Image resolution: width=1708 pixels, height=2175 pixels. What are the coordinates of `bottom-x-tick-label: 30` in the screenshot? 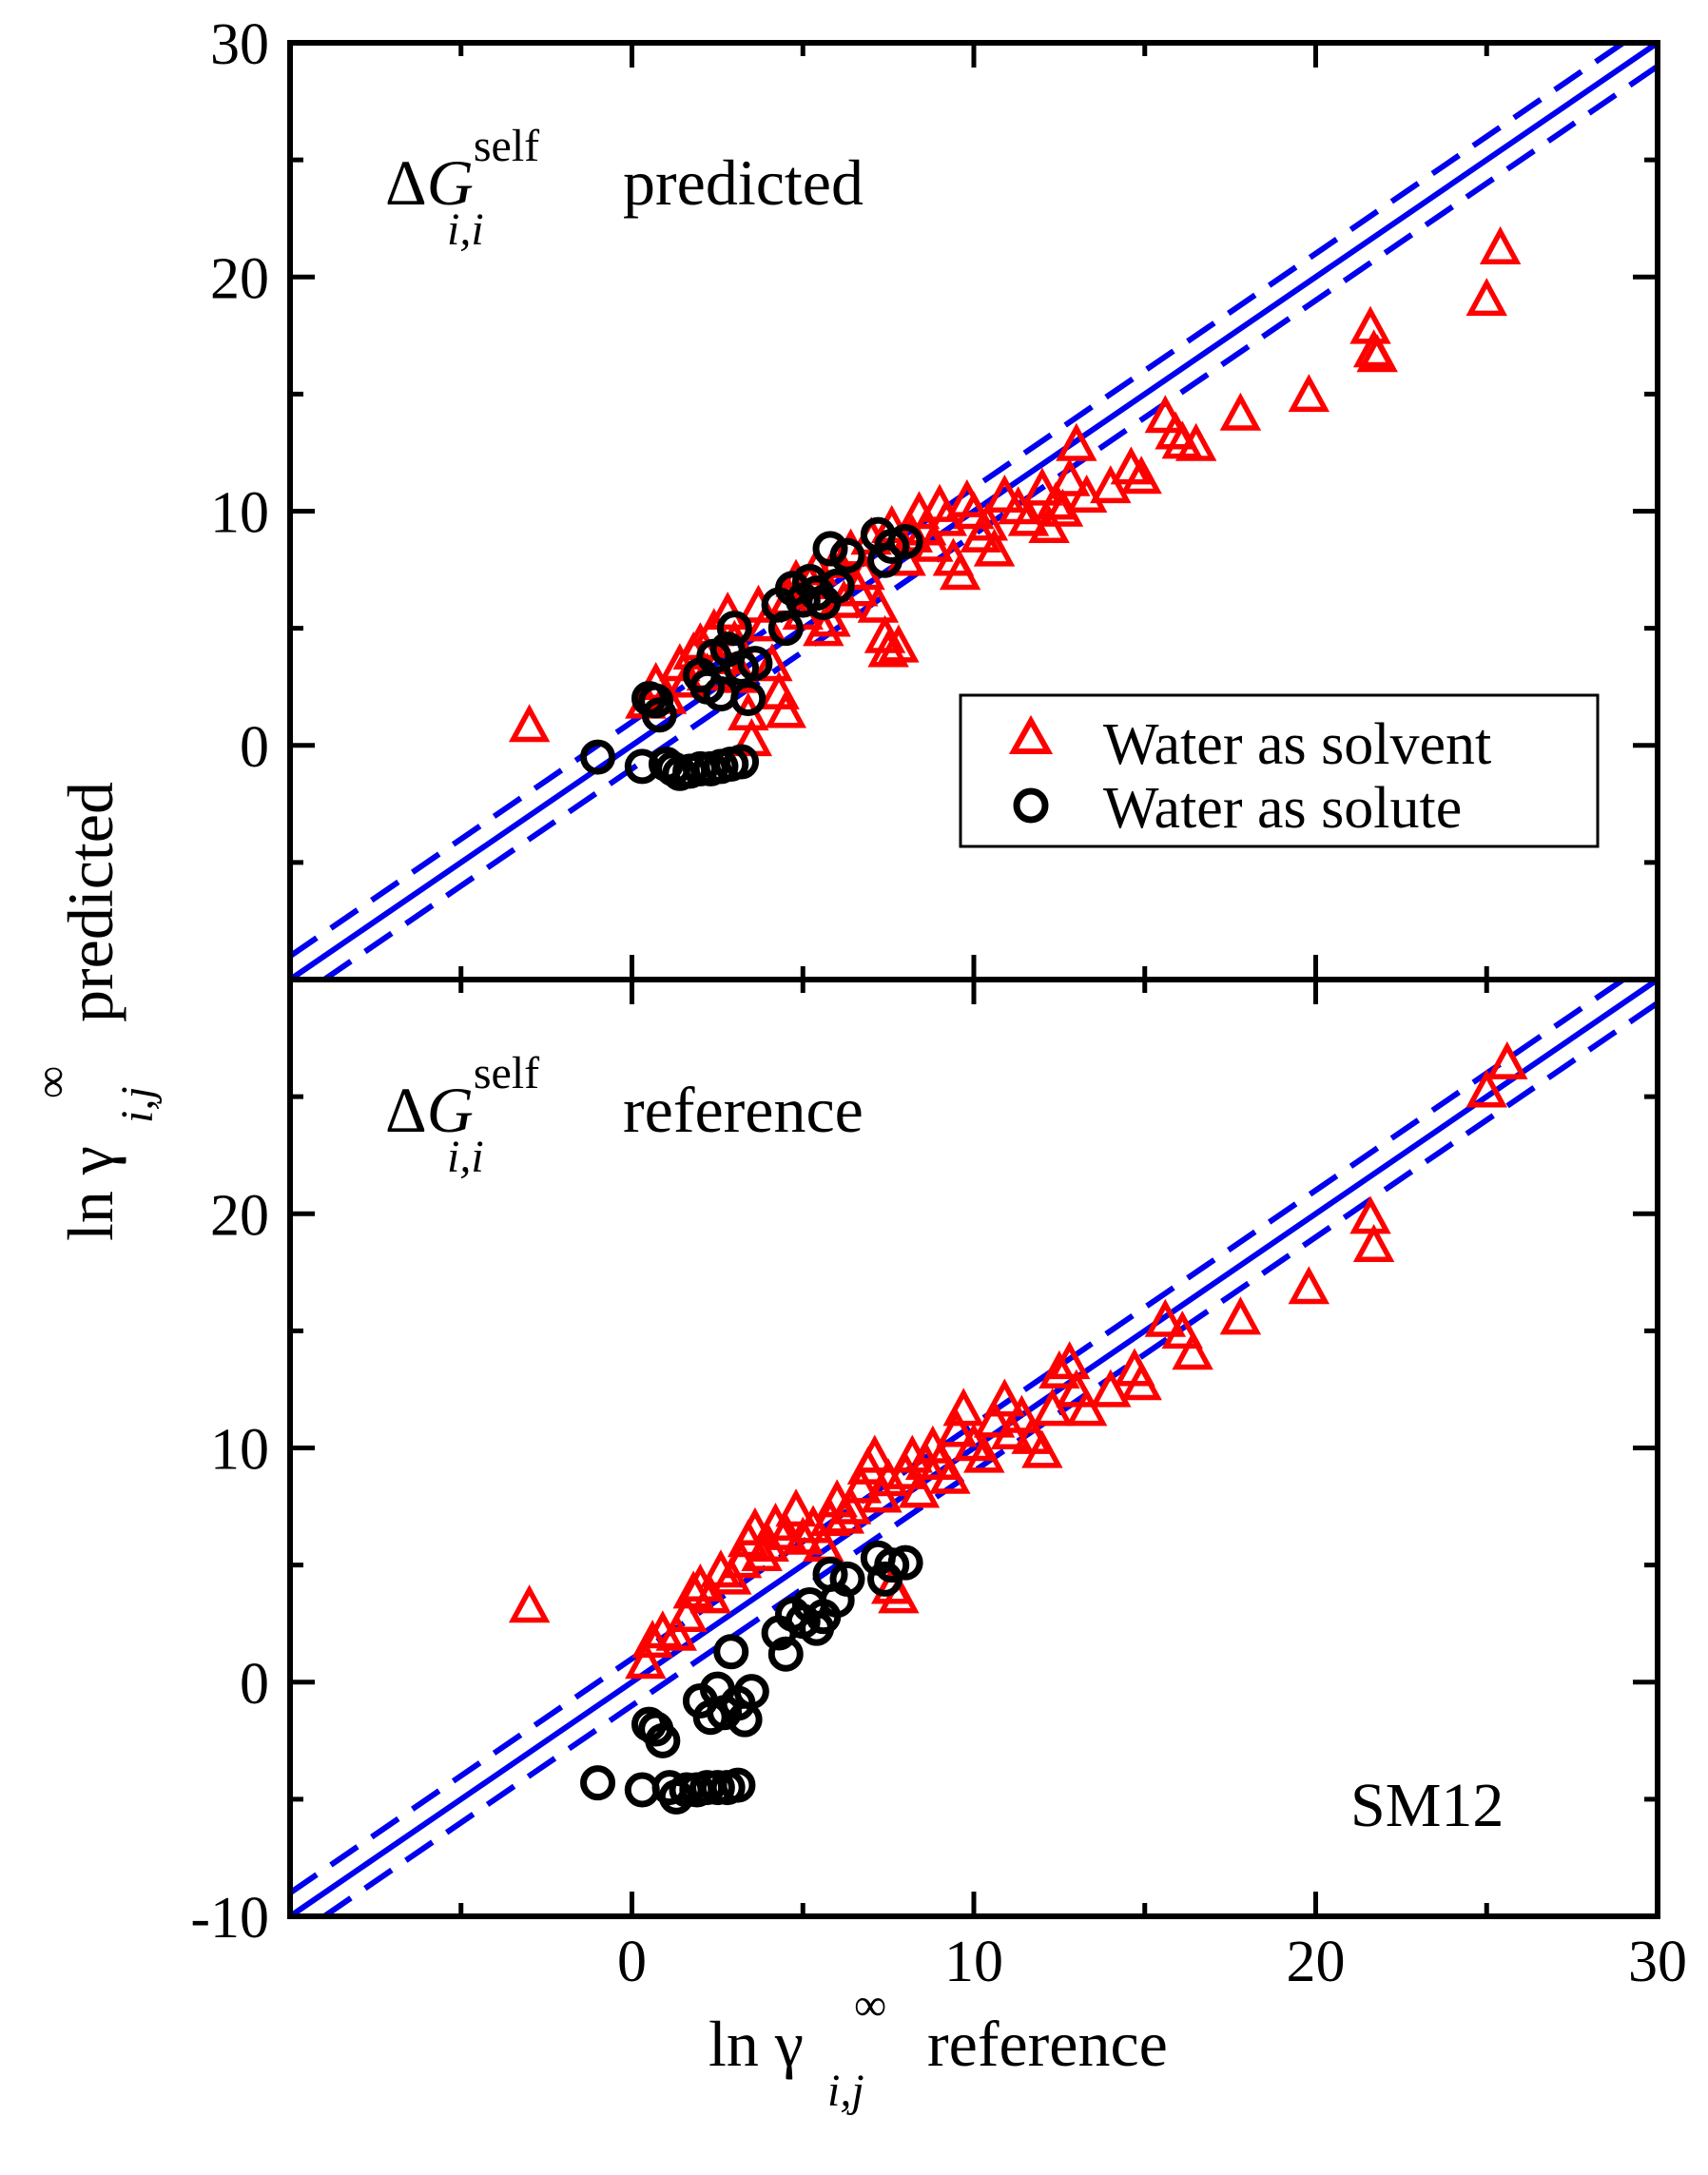 It's located at (1657, 1962).